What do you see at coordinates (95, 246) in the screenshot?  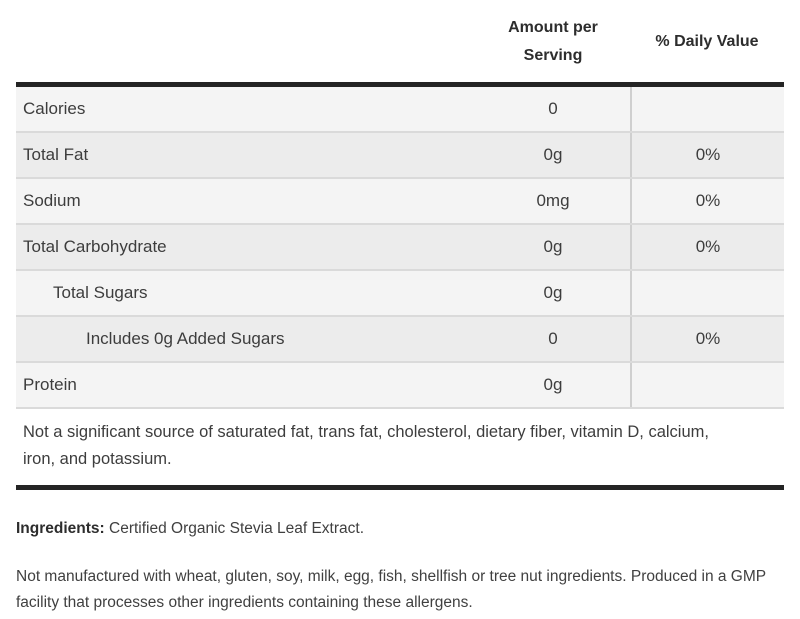 I see `row-label: Total Carbohydrate` at bounding box center [95, 246].